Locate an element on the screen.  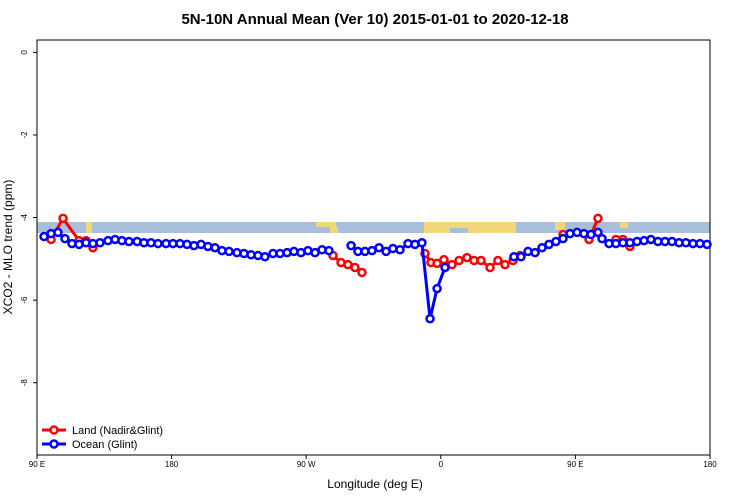
y-tick-label: -4 is located at coordinates (24, 217).